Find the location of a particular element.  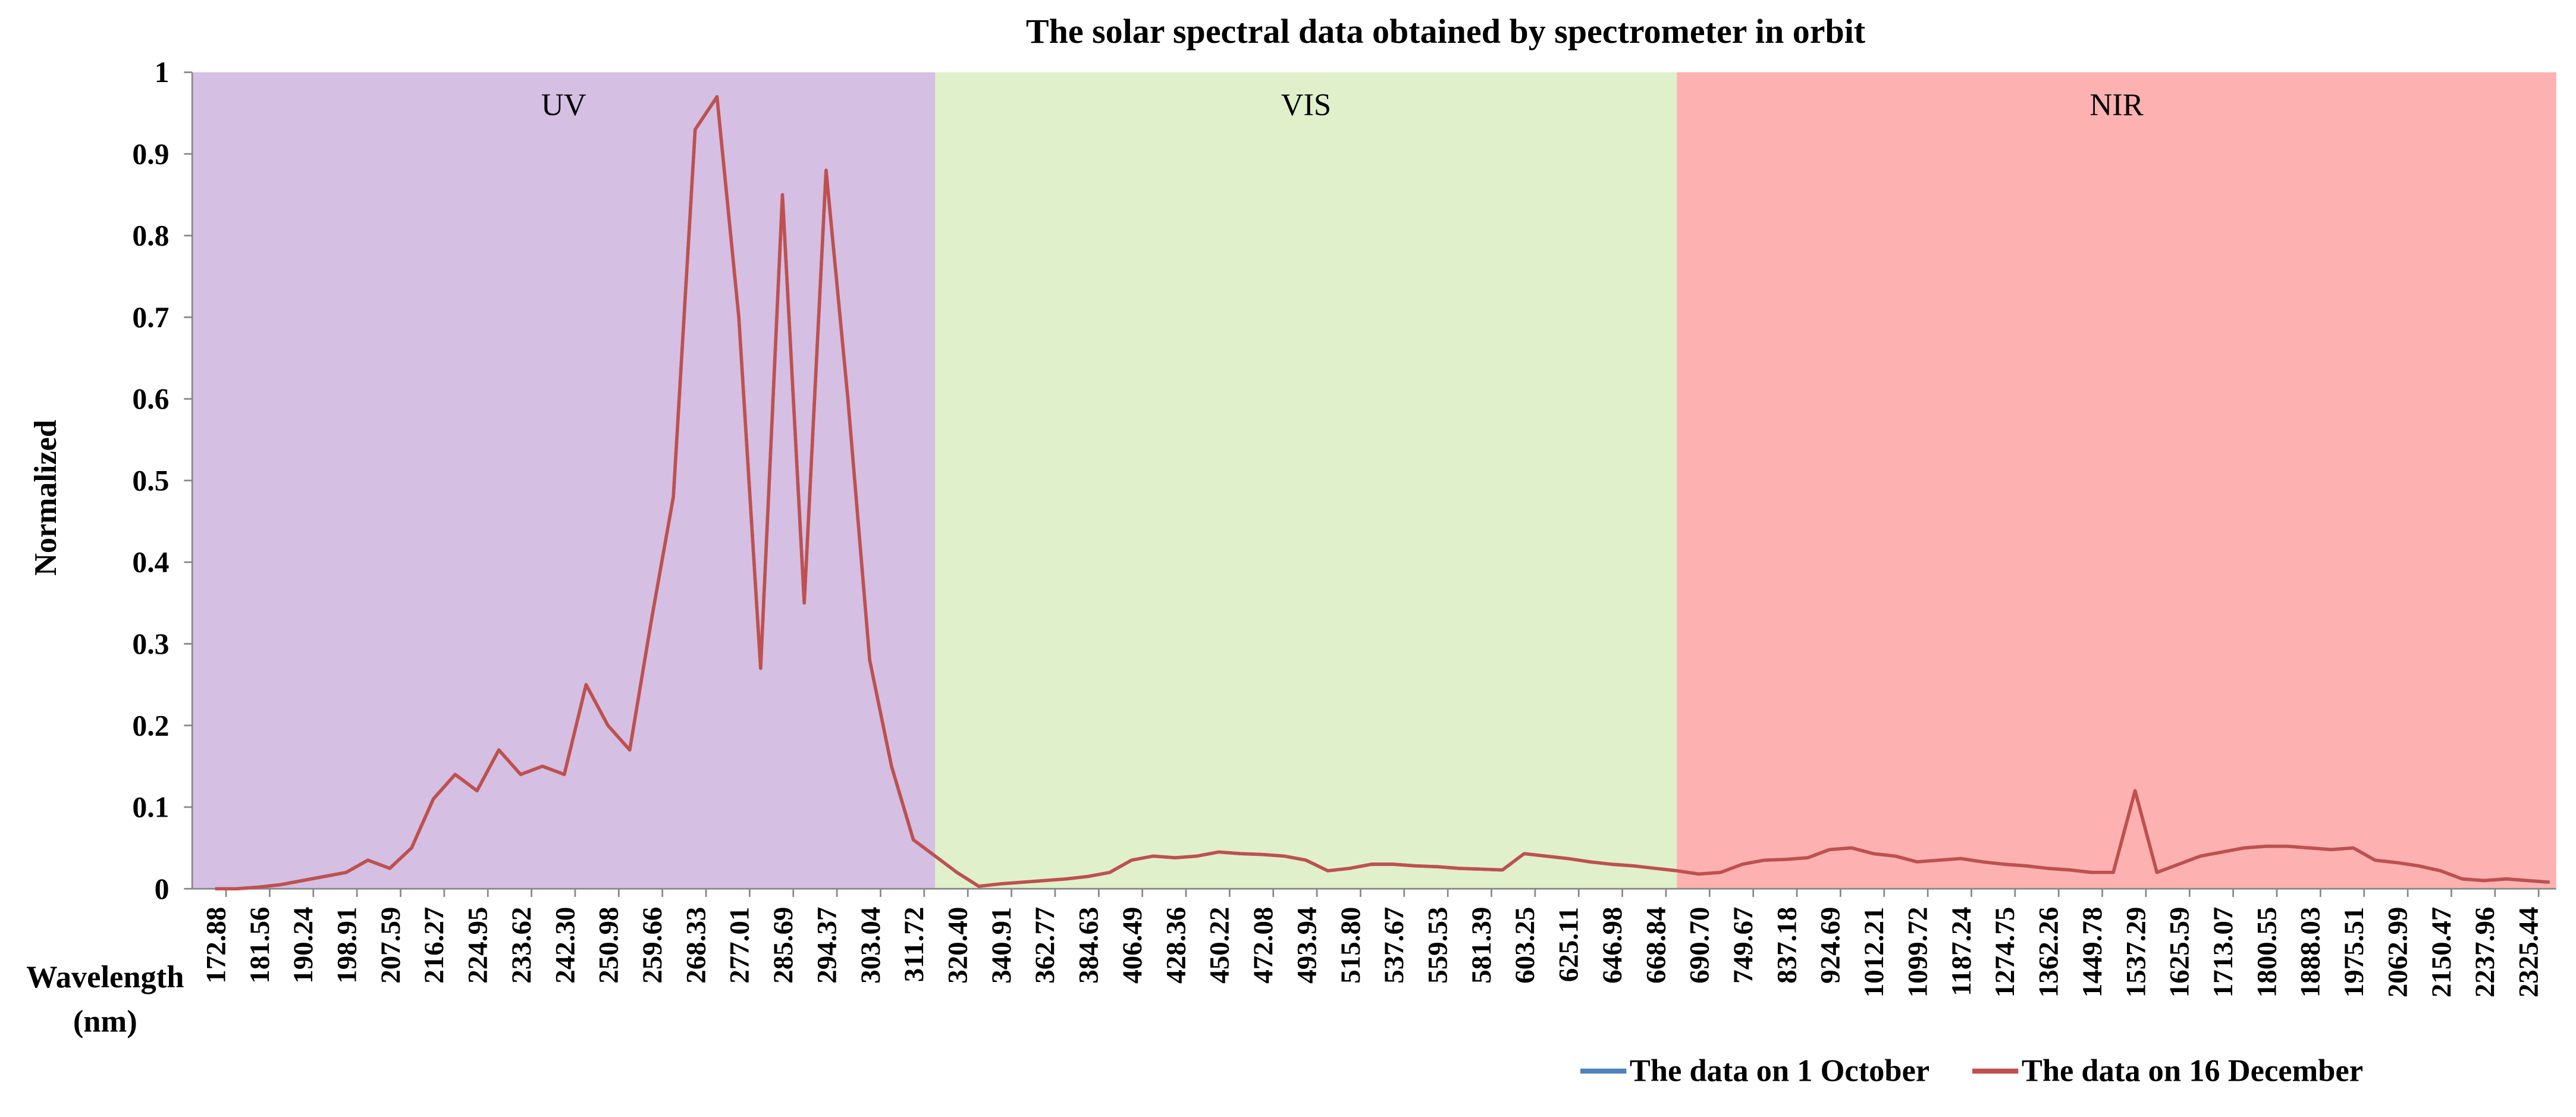

y-tick-label: 0.4 is located at coordinates (150, 562).